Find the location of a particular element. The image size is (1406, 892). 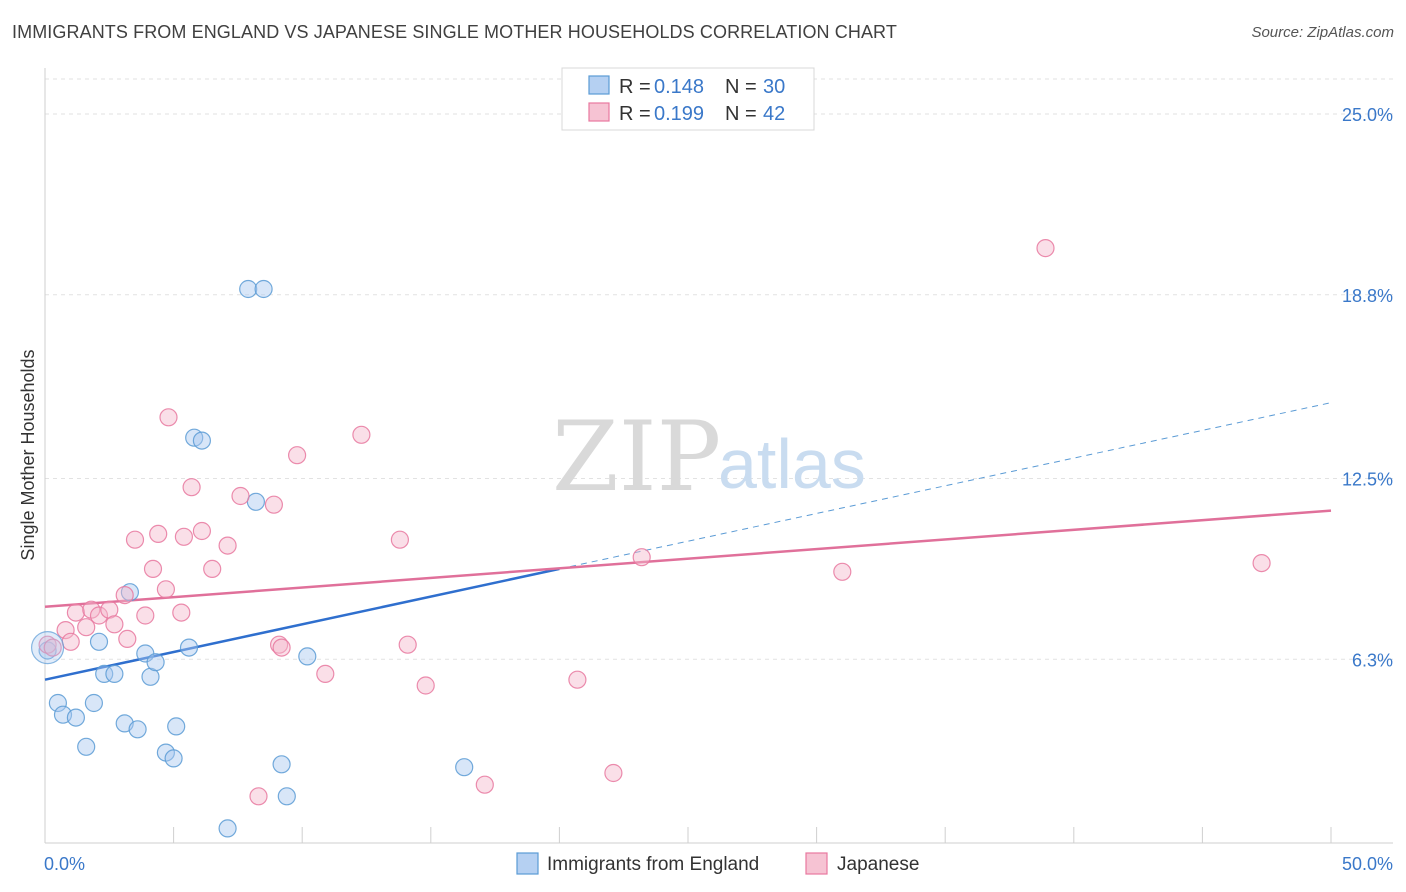

legend-n-value: 30 is located at coordinates (774, 87).